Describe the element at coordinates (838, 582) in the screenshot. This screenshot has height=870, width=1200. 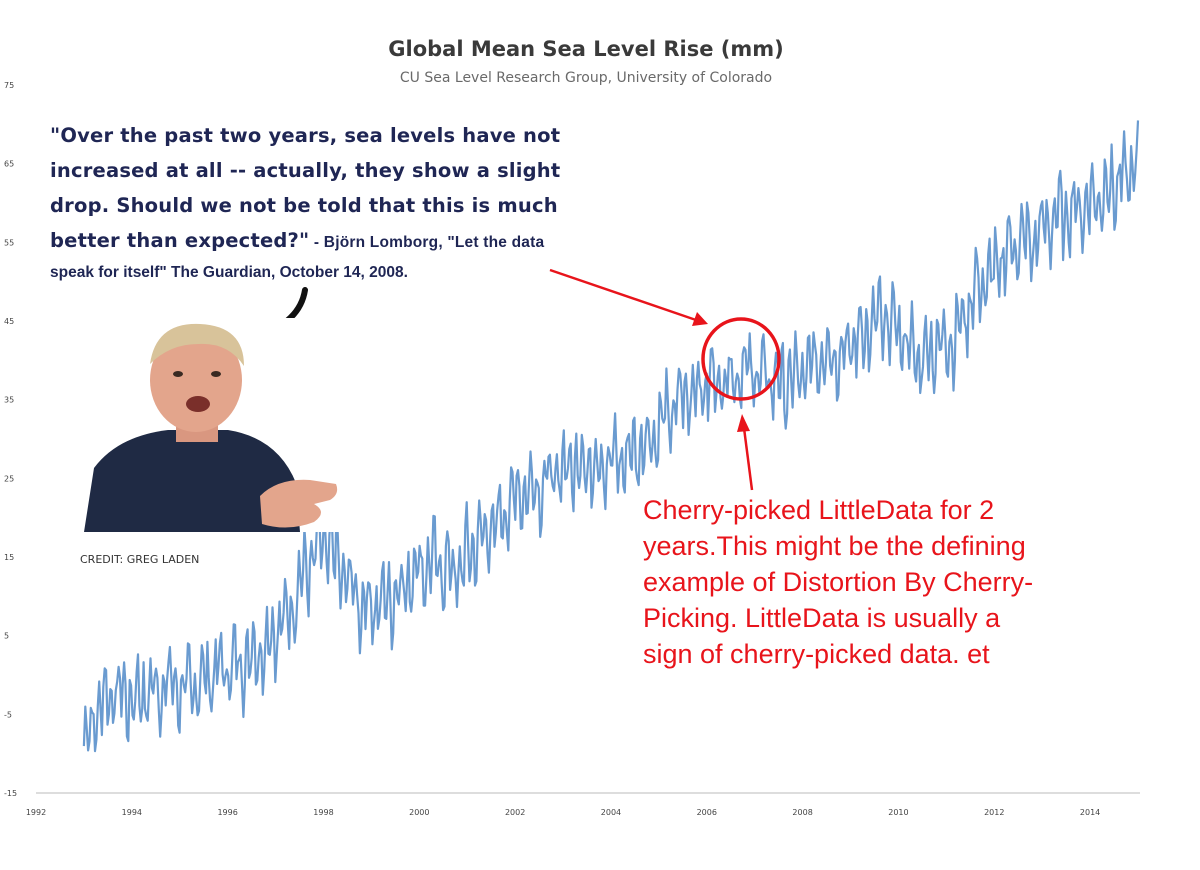
I see `annotation-line-3: example of Distortion By Cherry-` at that location.